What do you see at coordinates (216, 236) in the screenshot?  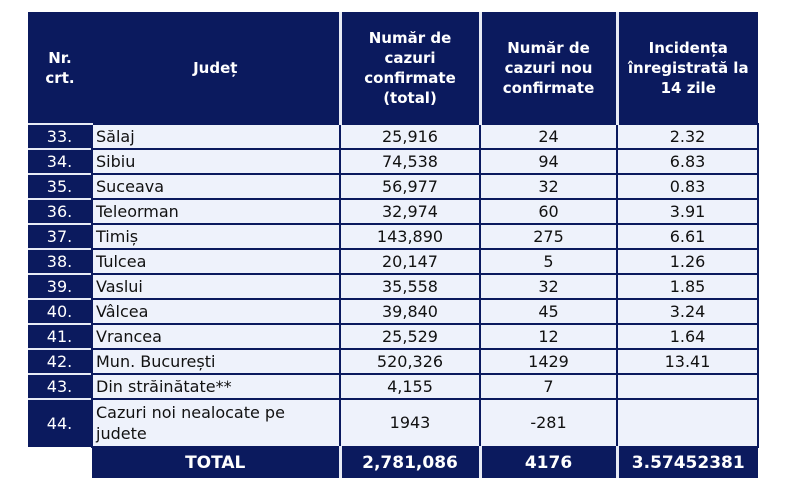 I see `county-name: Timiș` at bounding box center [216, 236].